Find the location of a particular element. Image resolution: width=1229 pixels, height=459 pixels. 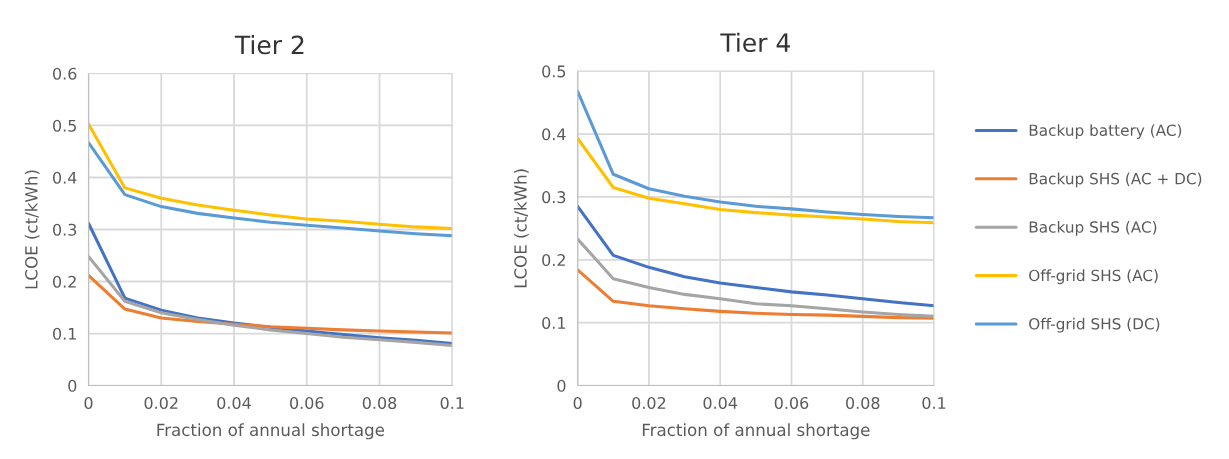

legend-label: Backup SHS (AC + DC) is located at coordinates (1115, 180).